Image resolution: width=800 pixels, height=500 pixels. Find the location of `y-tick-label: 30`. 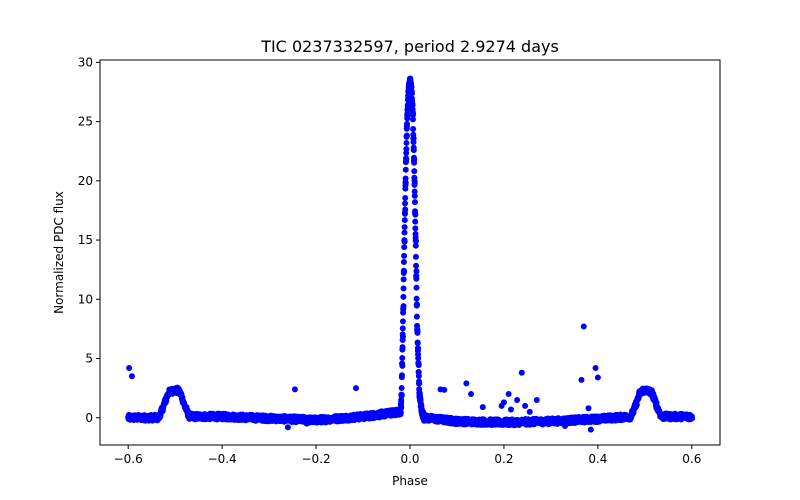

y-tick-label: 30 is located at coordinates (85, 62).